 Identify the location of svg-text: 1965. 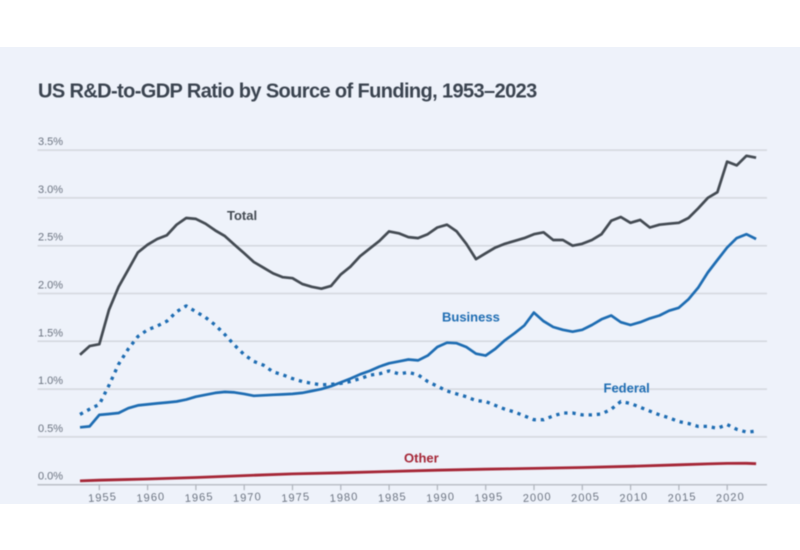
(199, 498).